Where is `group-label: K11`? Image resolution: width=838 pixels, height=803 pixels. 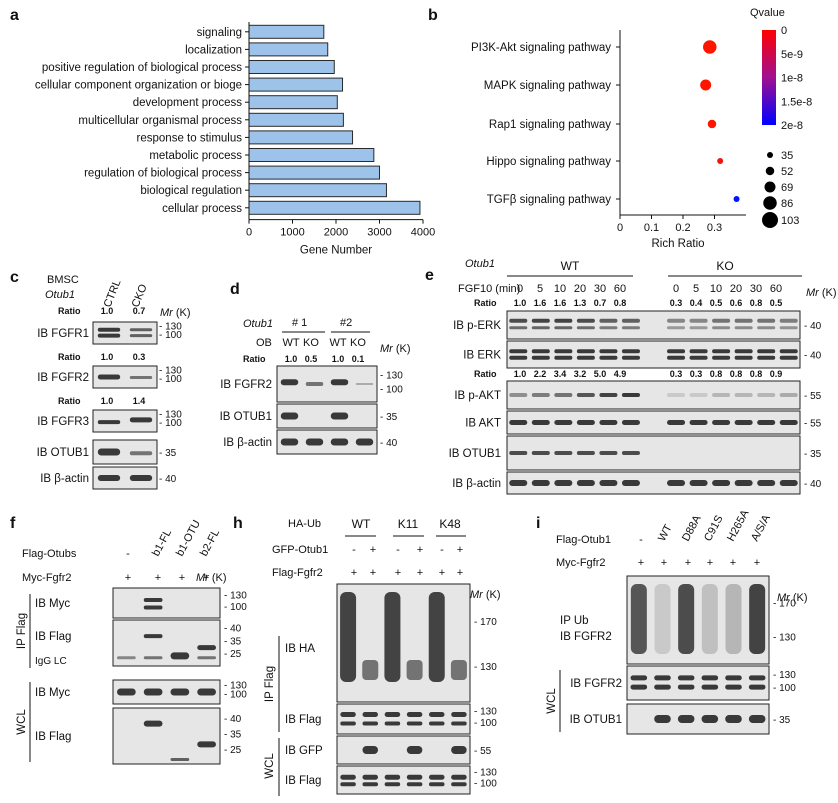 group-label: K11 is located at coordinates (408, 524).